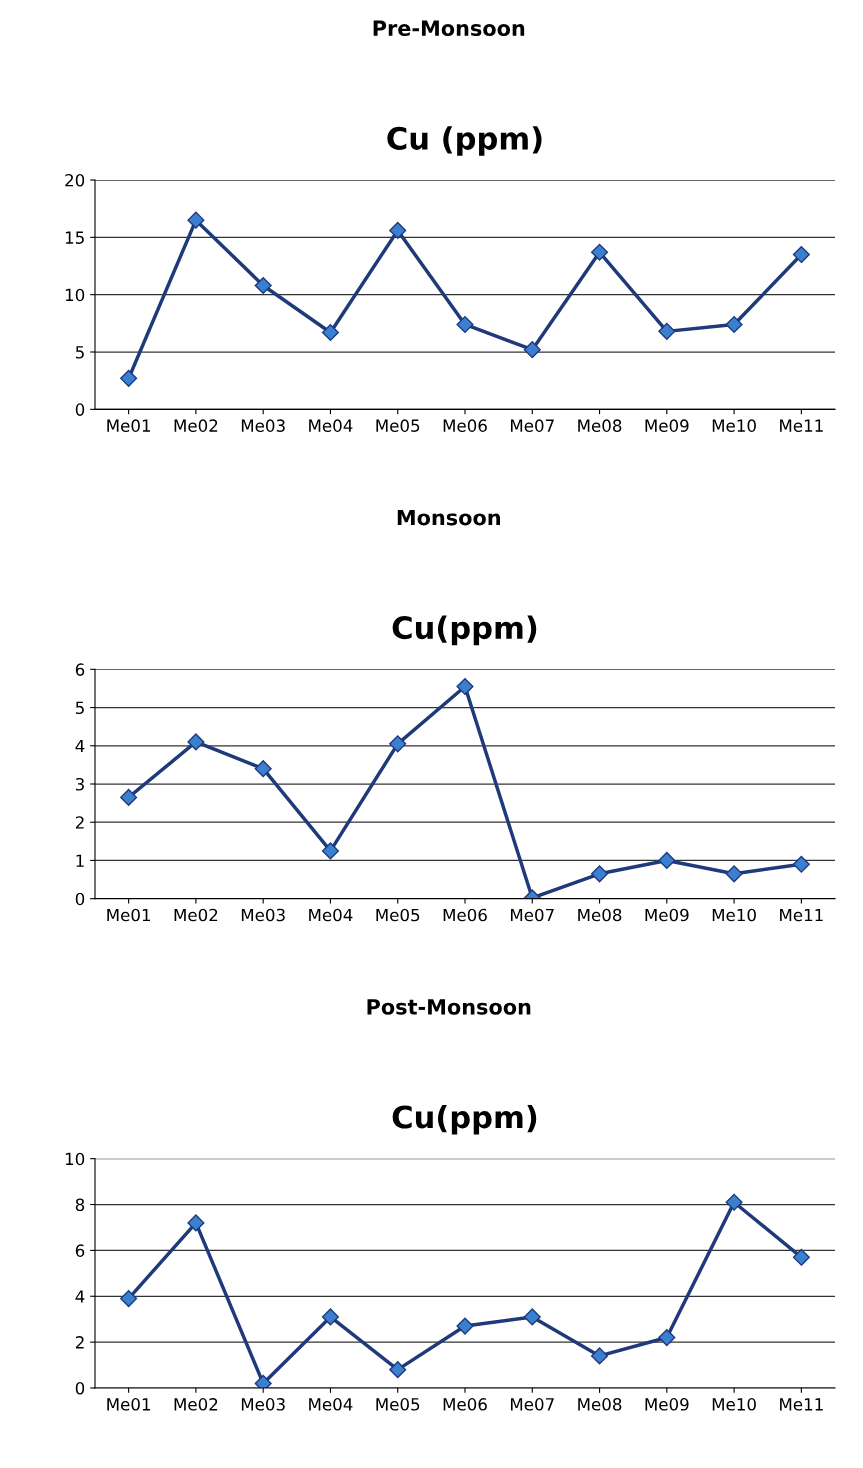  Describe the element at coordinates (80, 860) in the screenshot. I see `y-tick-label: 1` at that location.